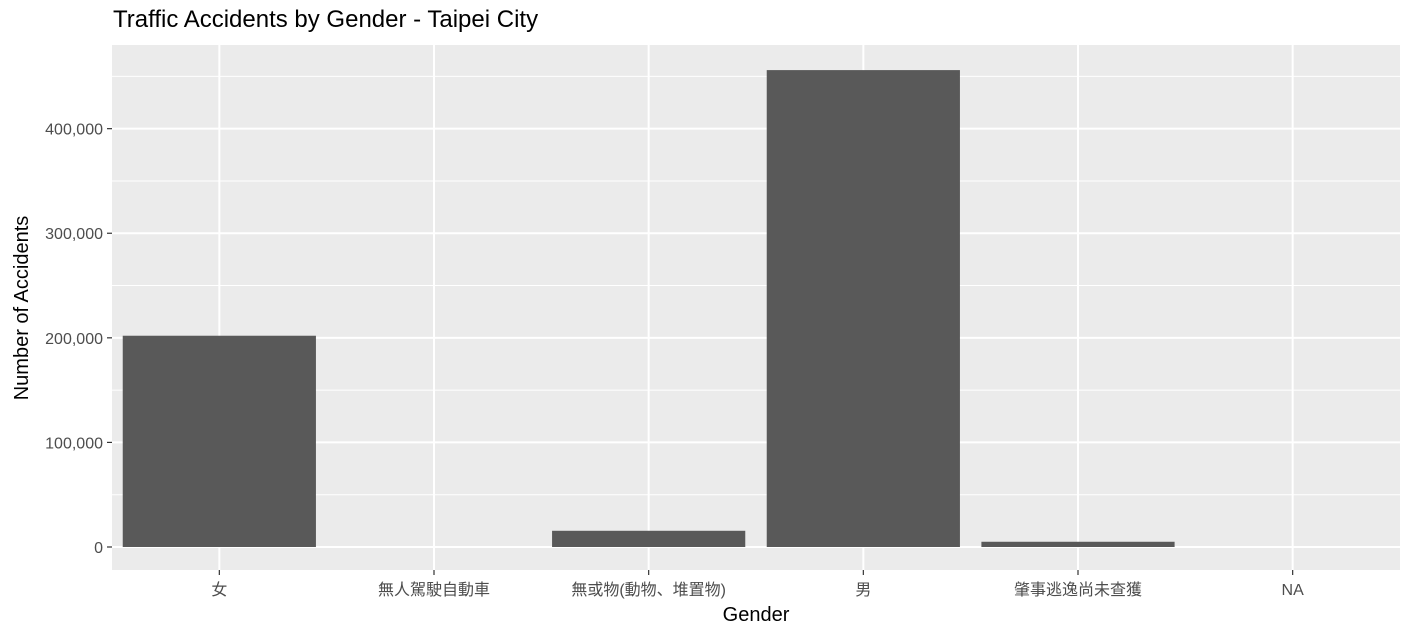 The image size is (1411, 636). Describe the element at coordinates (757, 584) in the screenshot. I see `x-axis: 女 無人駕駛自動車 無或物(動物、堆置物) 男 肇事逃逸尚未查獲 NA` at that location.